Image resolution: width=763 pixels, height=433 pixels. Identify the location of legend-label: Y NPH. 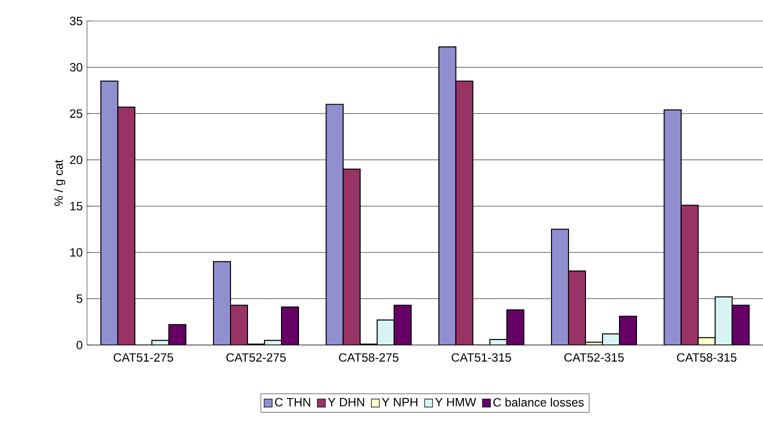
(400, 402).